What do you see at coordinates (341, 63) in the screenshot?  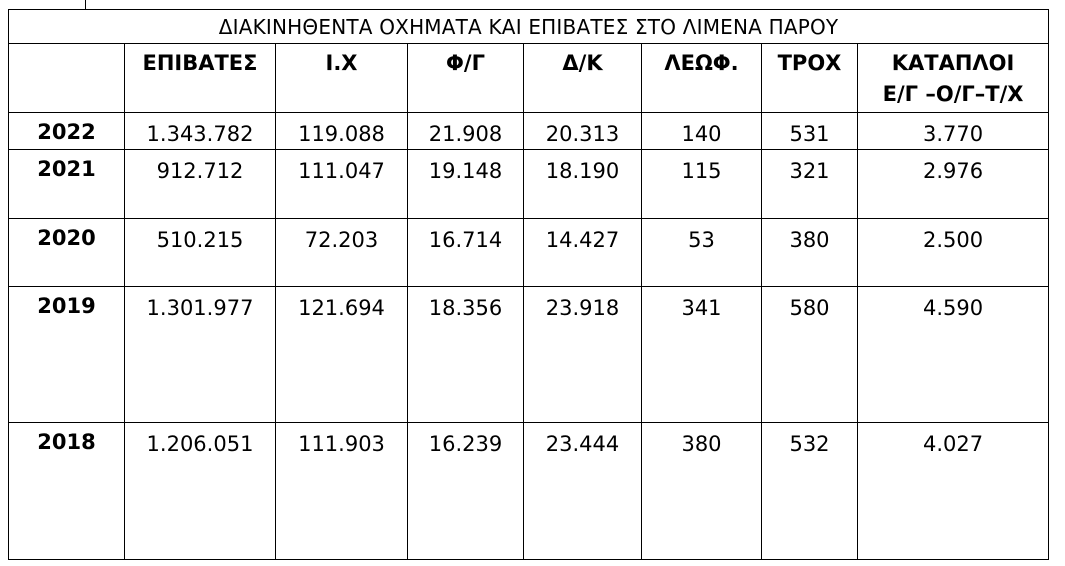 I see `header-label: Ι.Χ` at bounding box center [341, 63].